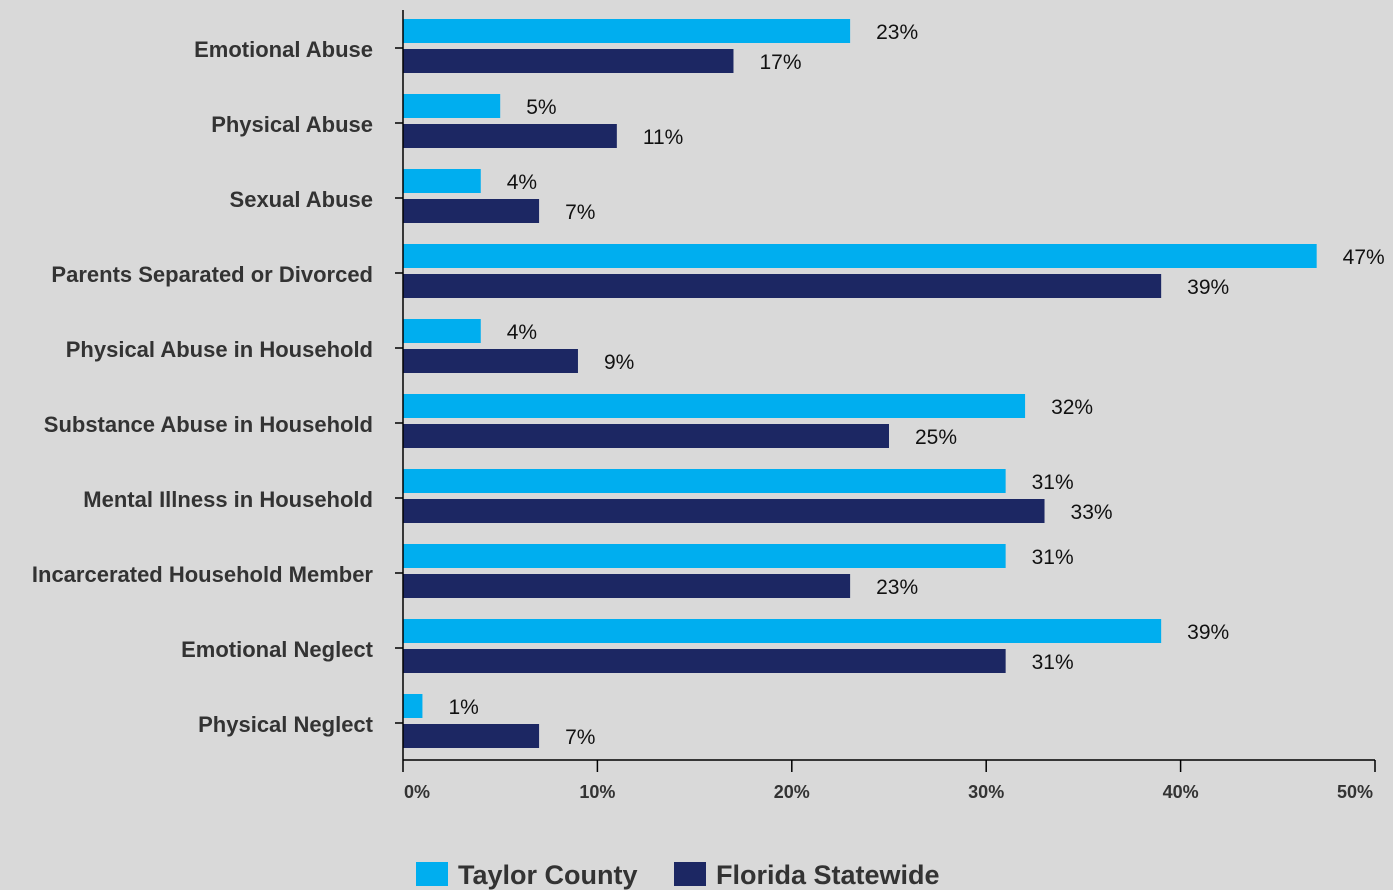  What do you see at coordinates (828, 875) in the screenshot?
I see `legend-label: Florida Statewide` at bounding box center [828, 875].